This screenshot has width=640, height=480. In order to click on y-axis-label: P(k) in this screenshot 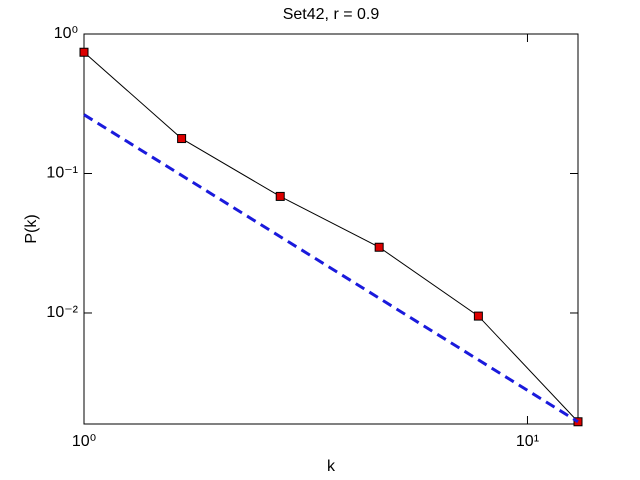, I will do `click(31, 228)`.